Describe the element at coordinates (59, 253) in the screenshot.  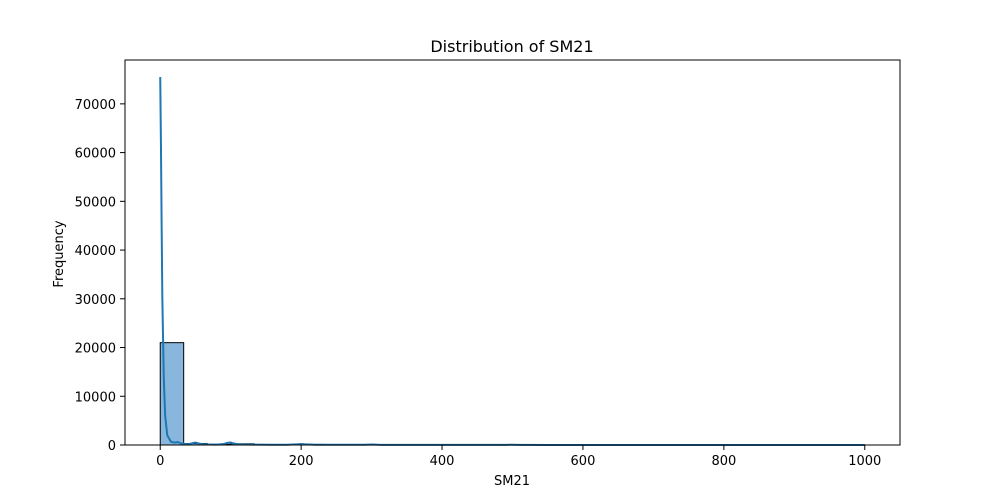
I see `y-axis-label: Frequency` at that location.